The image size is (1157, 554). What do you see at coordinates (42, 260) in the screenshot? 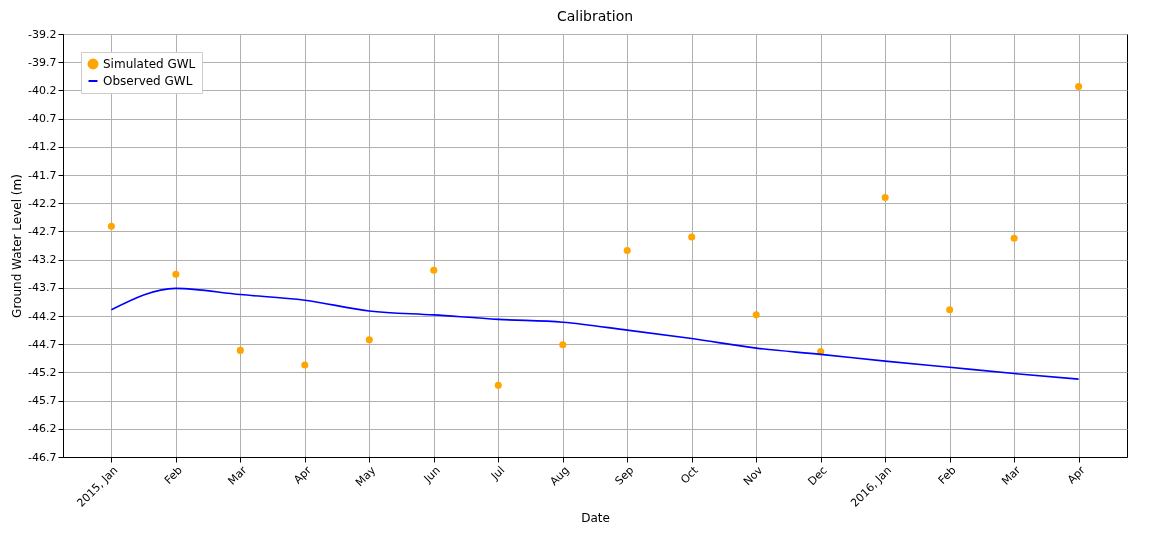
I see `y-tick-label: -43.2` at bounding box center [42, 260].